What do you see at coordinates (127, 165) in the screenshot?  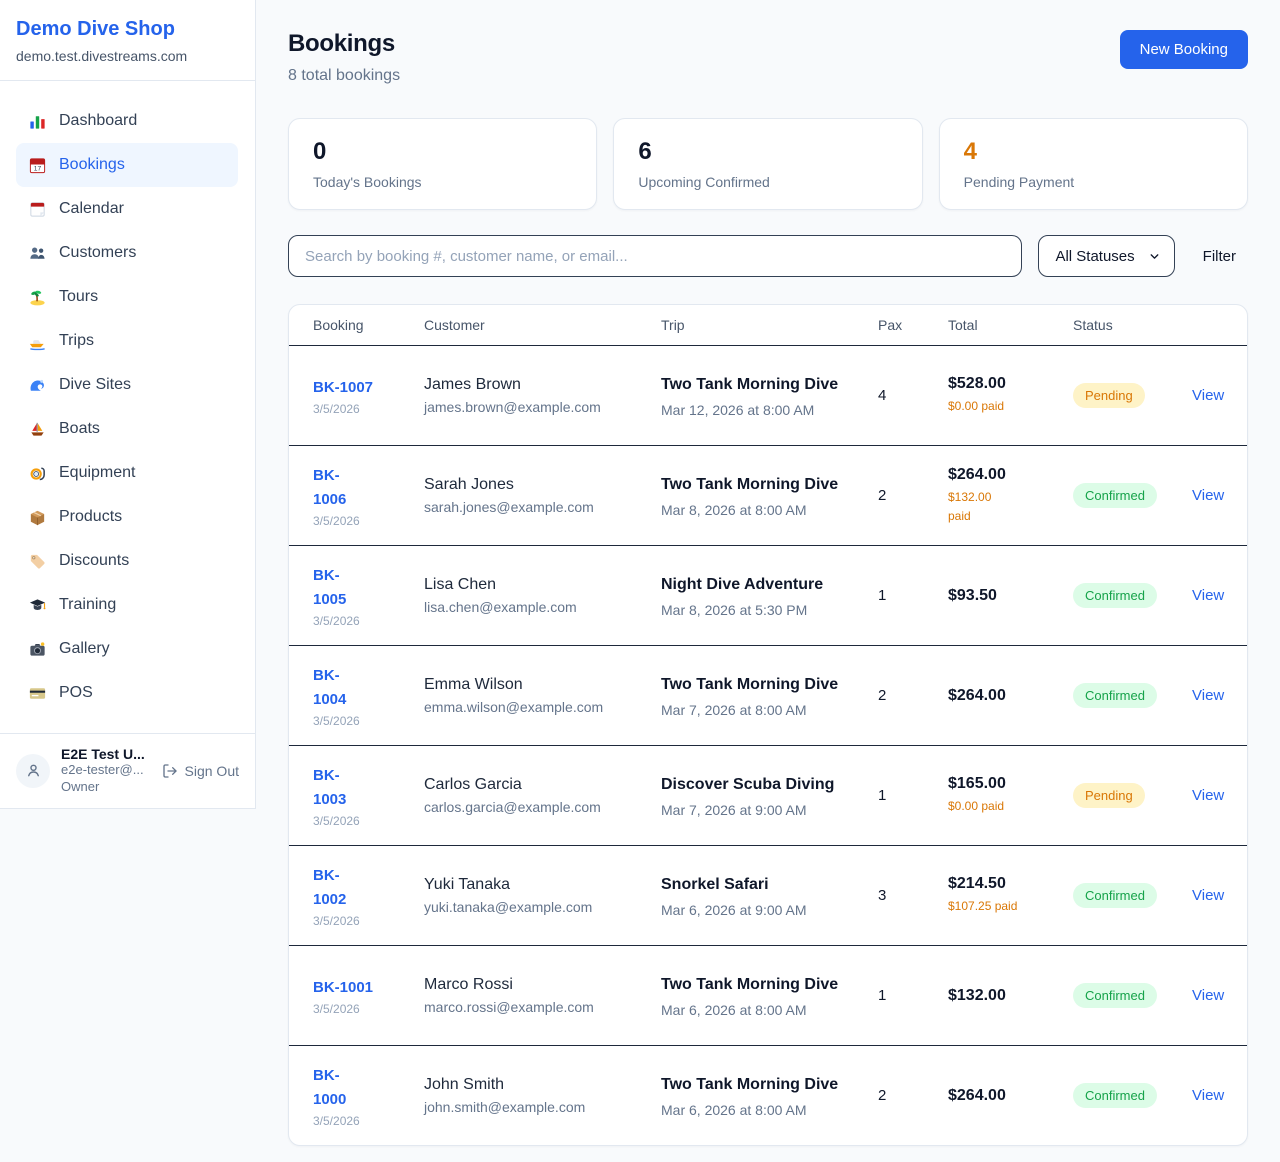 I see `sidebar-item-bookings: 17 Bookings` at bounding box center [127, 165].